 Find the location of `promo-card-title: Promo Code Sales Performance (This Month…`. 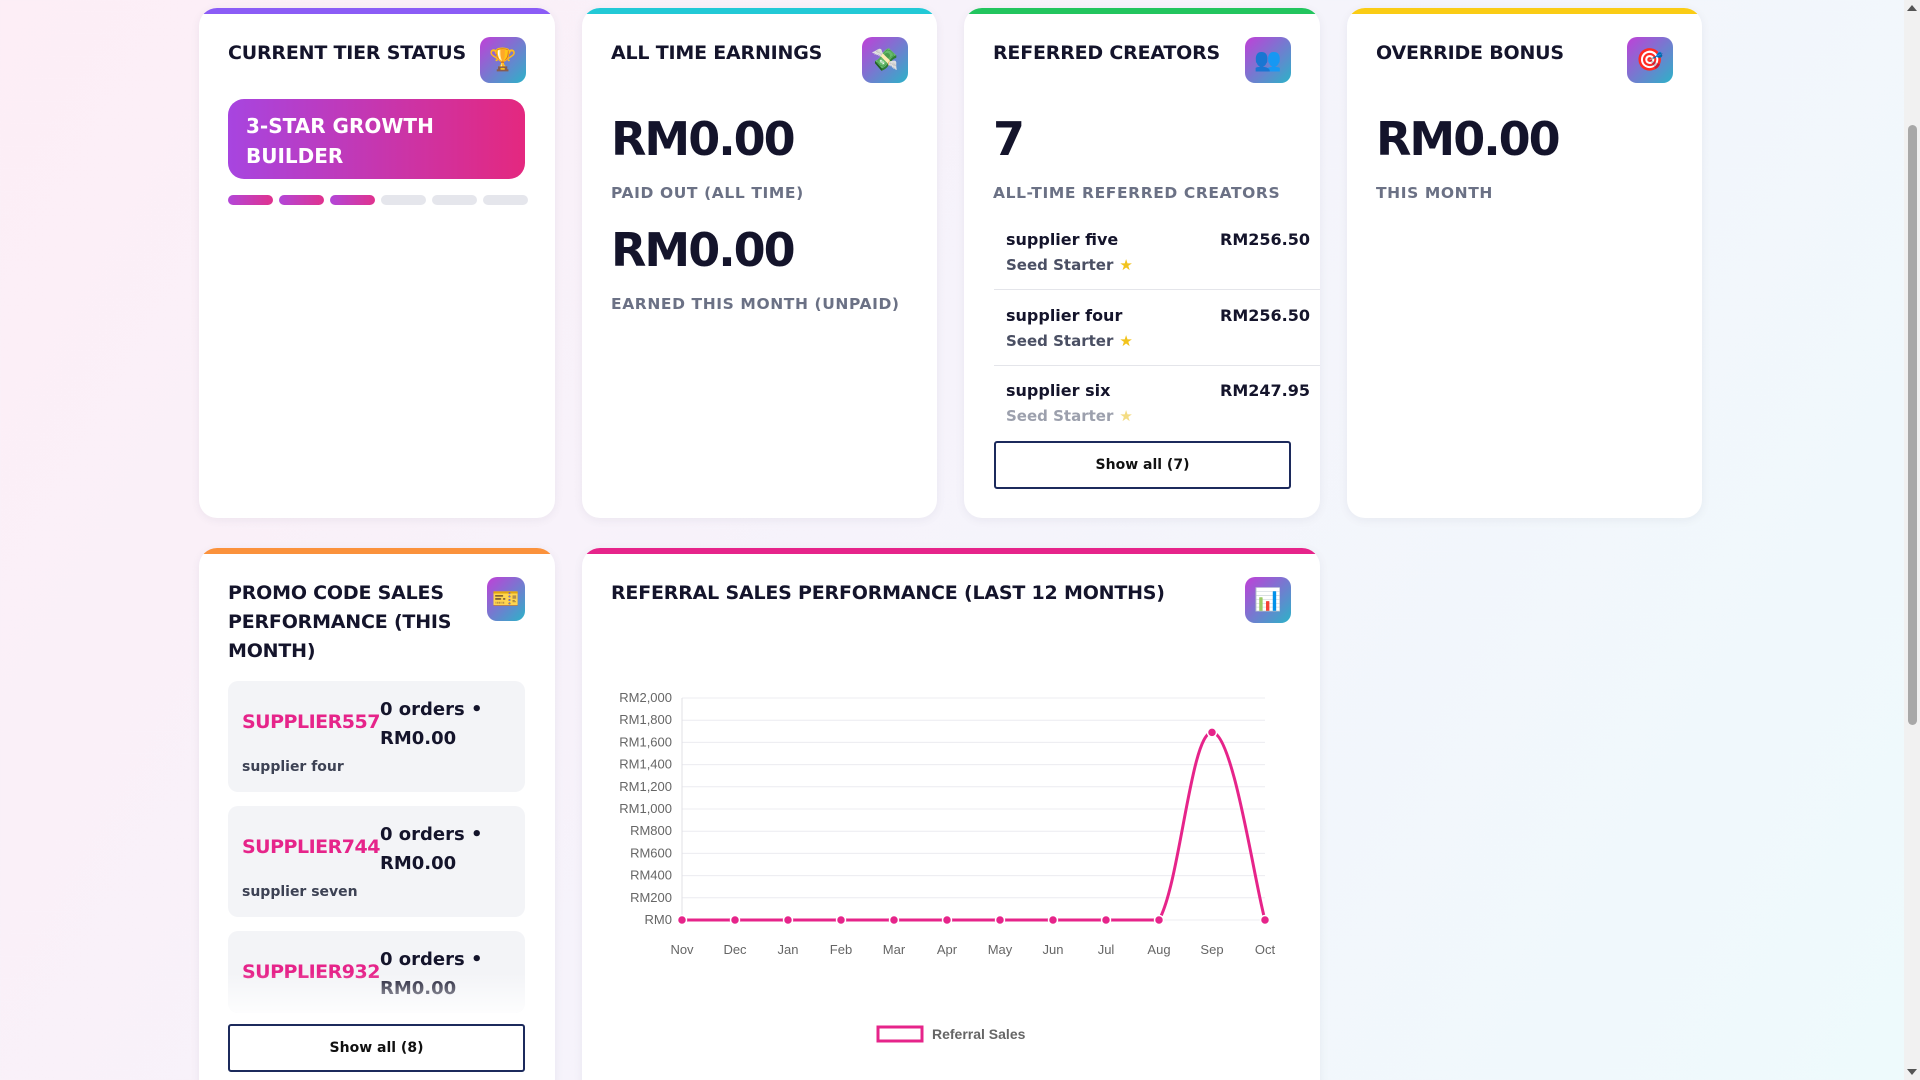

promo-card-title: Promo Code Sales Performance (This Month… is located at coordinates (340, 622).